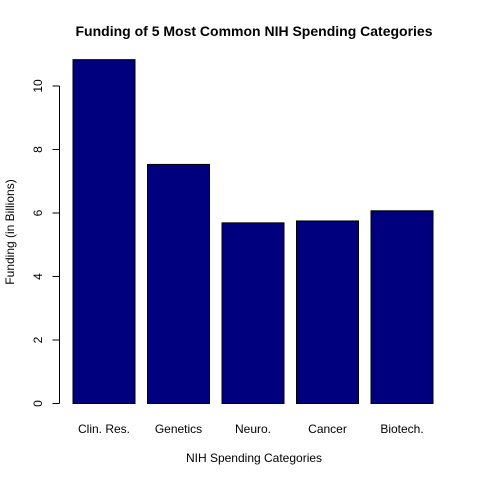 The height and width of the screenshot is (485, 480). Describe the element at coordinates (178, 429) in the screenshot. I see `x-category-label: Genetics` at that location.